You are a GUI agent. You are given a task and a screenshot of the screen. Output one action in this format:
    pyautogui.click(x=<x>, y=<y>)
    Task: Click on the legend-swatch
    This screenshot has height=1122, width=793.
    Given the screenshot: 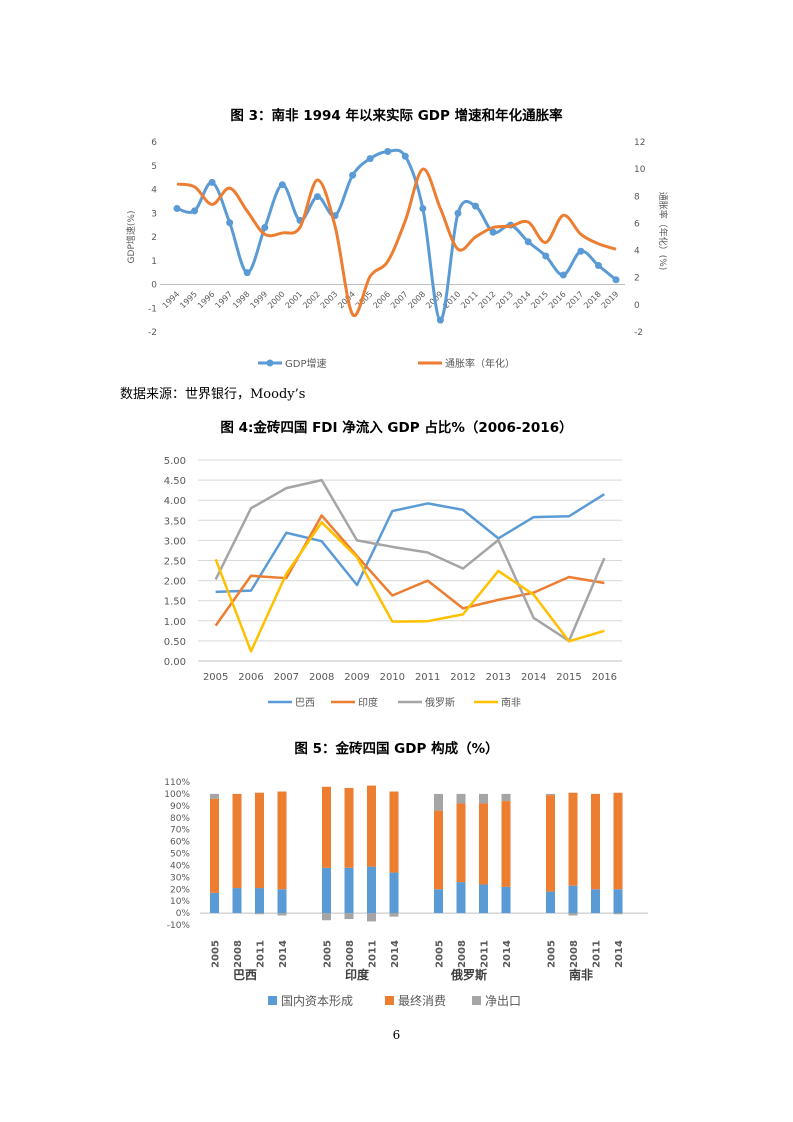 What is the action you would take?
    pyautogui.click(x=476, y=1000)
    